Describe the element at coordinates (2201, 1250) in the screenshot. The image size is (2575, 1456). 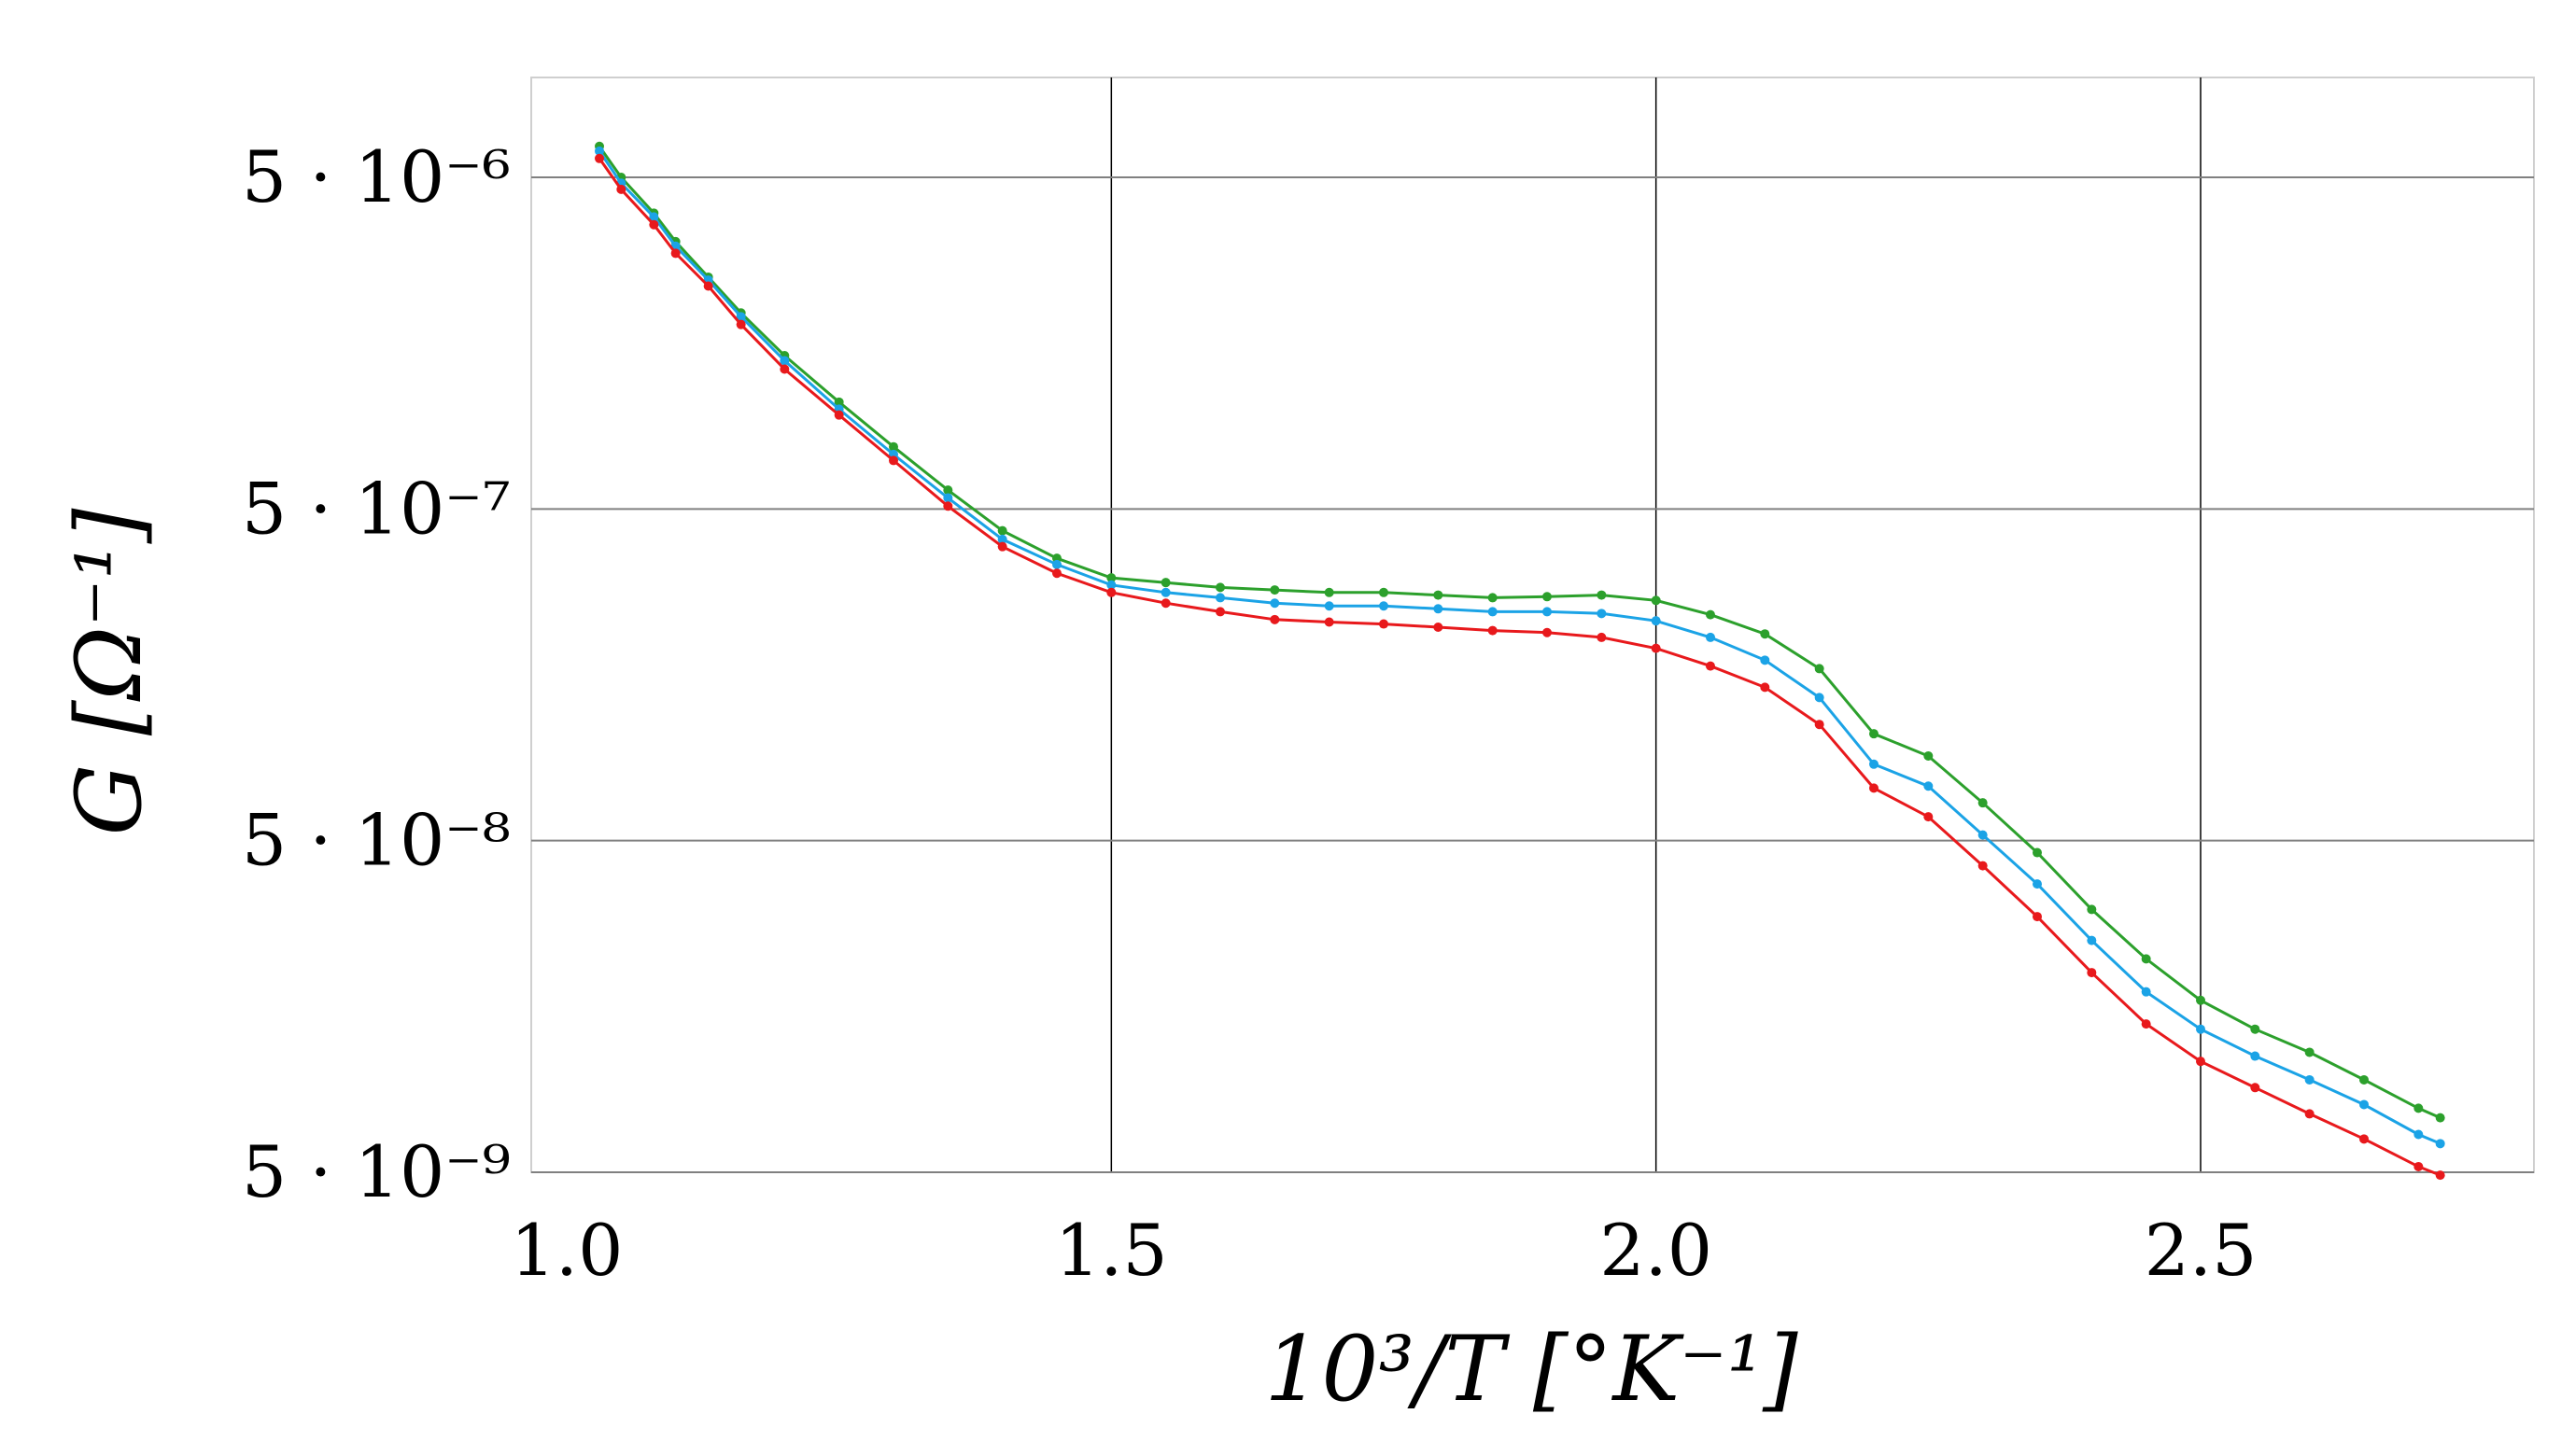
I see `x-tick-label: 2.5` at that location.